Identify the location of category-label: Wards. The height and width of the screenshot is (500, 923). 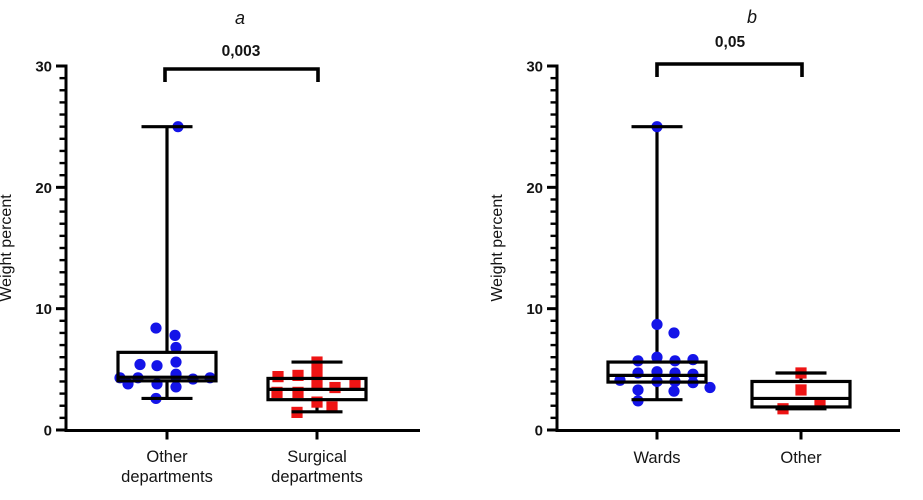
(656, 458).